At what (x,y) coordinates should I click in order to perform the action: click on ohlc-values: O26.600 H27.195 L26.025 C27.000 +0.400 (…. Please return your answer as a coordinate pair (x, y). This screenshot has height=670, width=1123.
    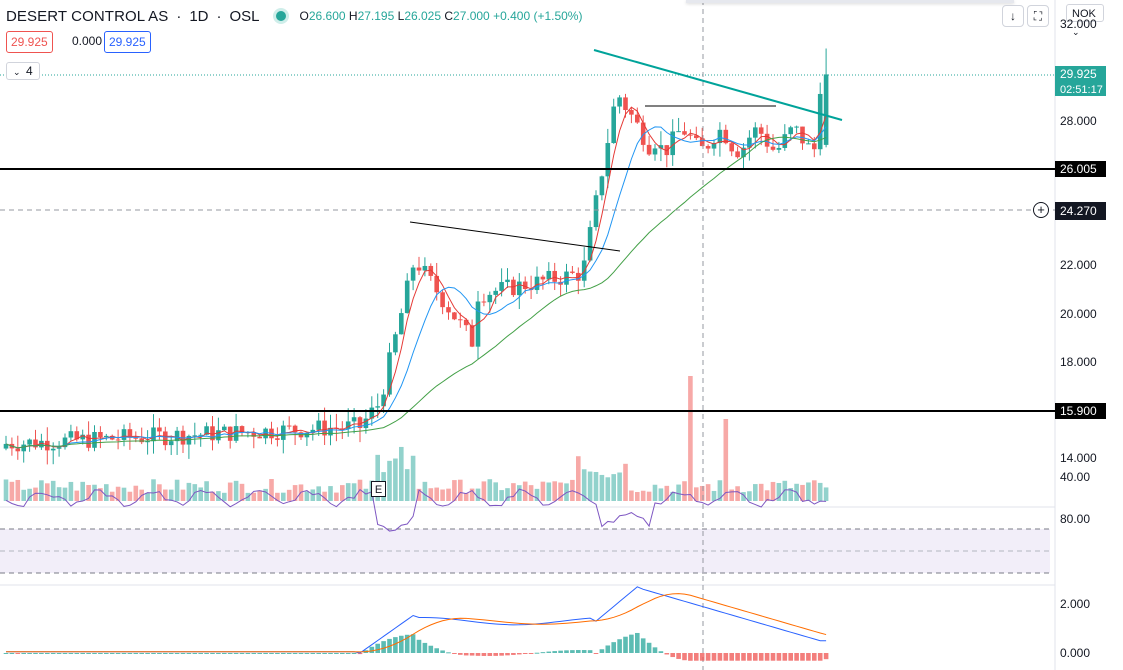
    Looking at the image, I should click on (441, 16).